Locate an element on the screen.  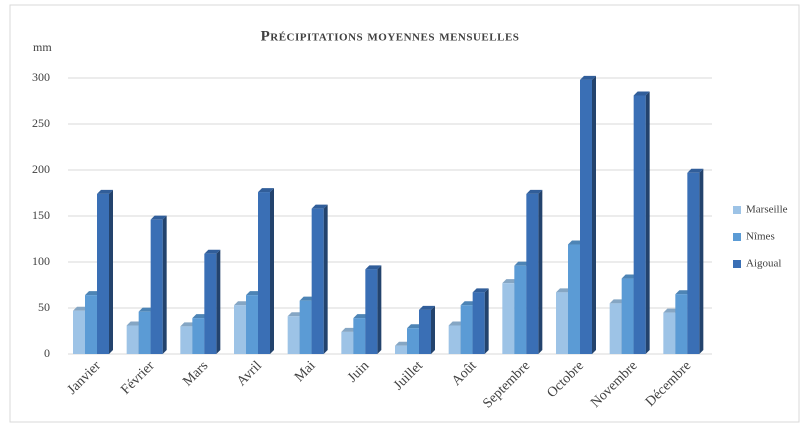
x-tick-label: Janvier is located at coordinates (84, 377).